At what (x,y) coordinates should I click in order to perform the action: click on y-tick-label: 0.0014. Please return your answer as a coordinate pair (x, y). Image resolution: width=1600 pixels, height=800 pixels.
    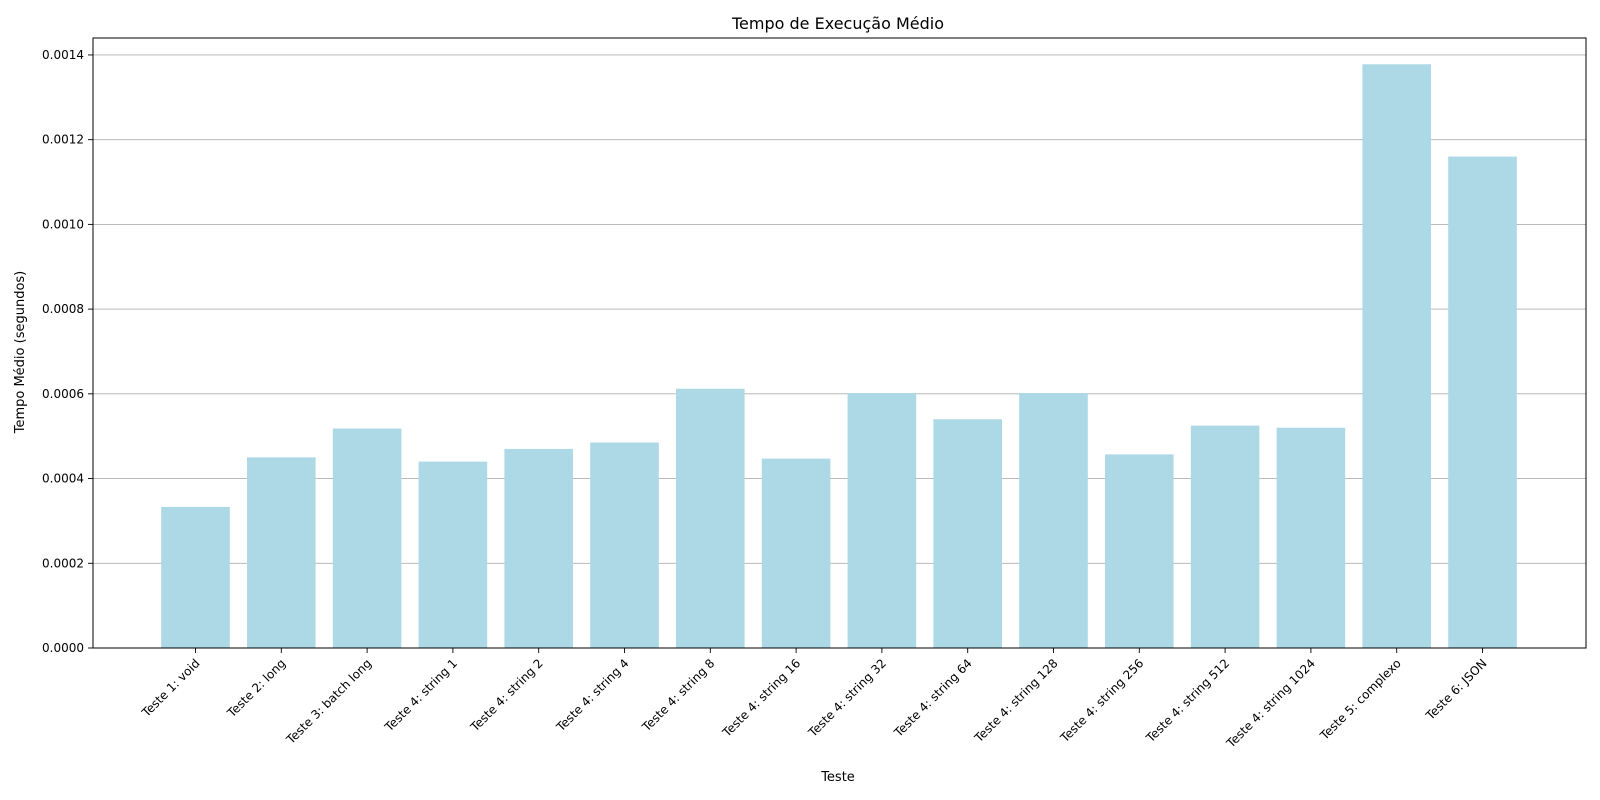
    Looking at the image, I should click on (63, 55).